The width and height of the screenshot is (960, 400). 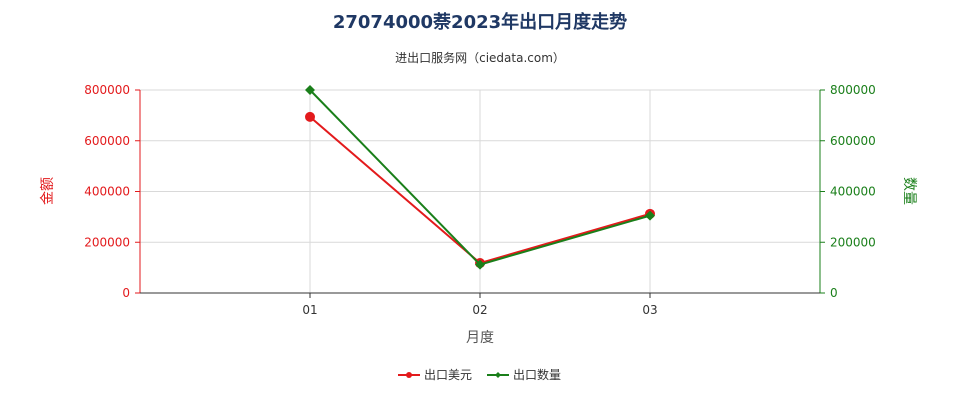 I want to click on left-tick-label: 400000, so click(x=107, y=192).